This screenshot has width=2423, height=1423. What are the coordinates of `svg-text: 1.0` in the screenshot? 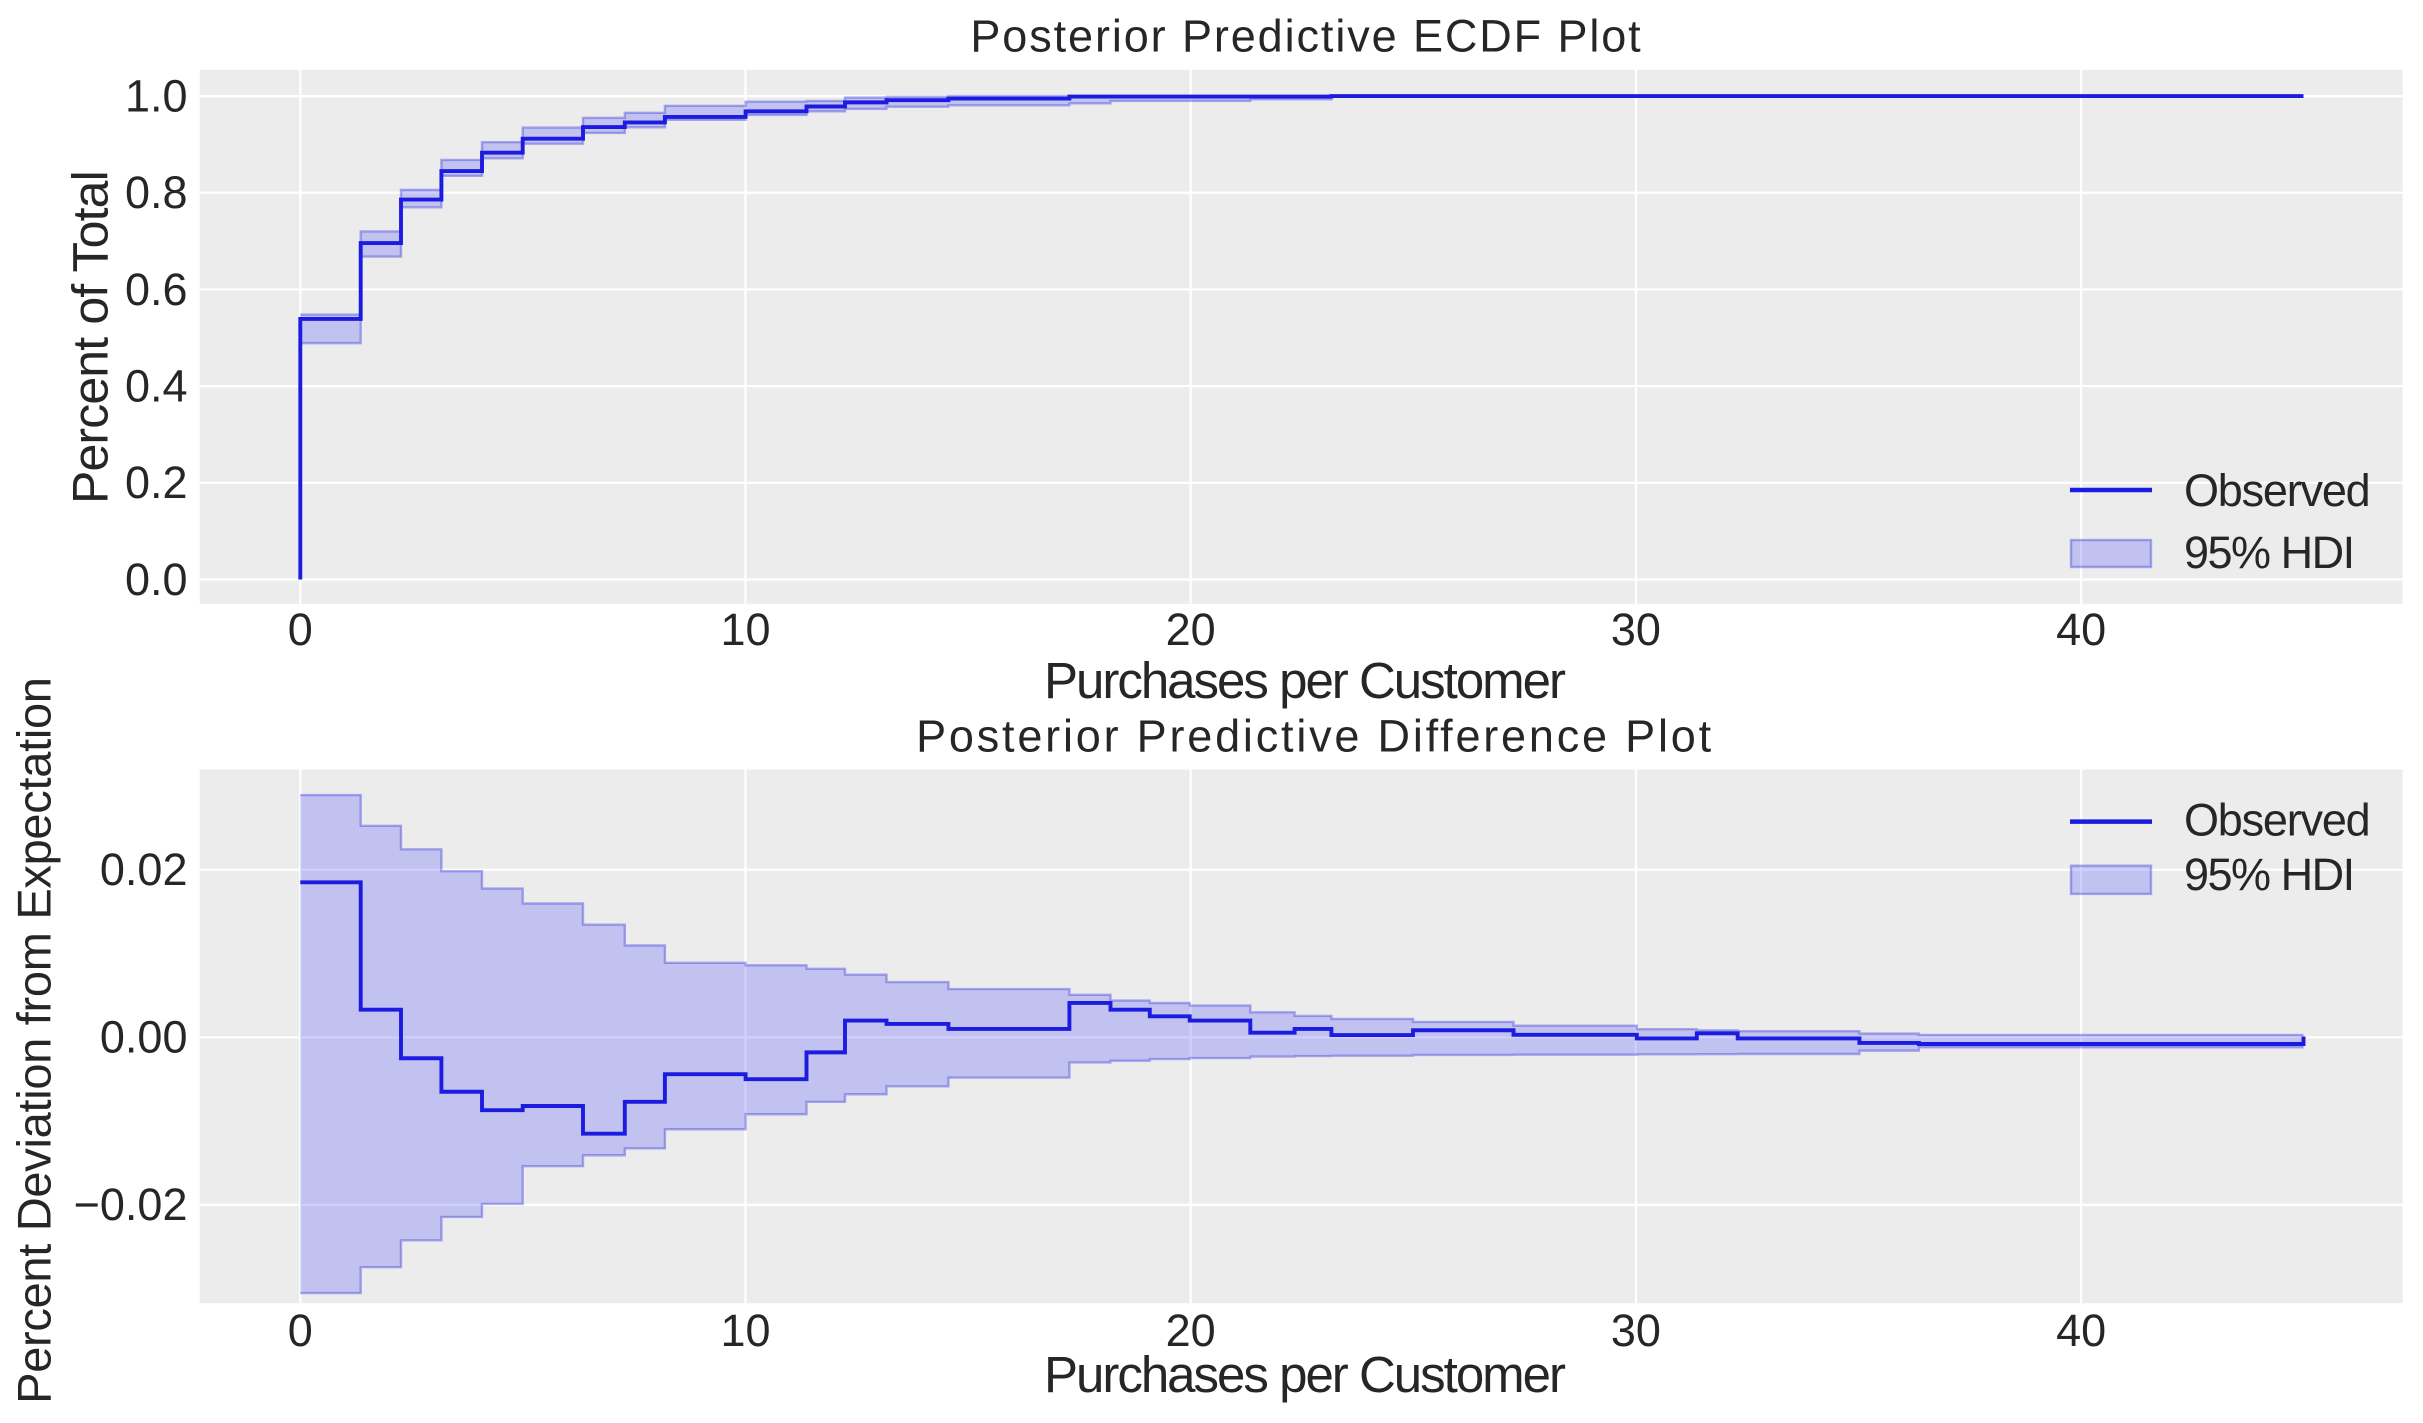 It's located at (156, 96).